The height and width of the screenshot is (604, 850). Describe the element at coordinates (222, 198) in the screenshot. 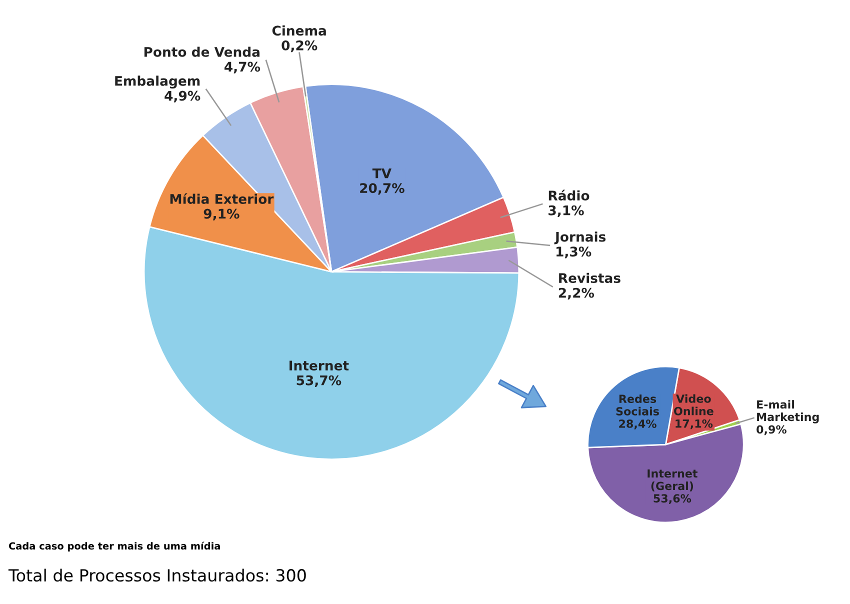

I see `slice-label: Mídia Exterior` at that location.